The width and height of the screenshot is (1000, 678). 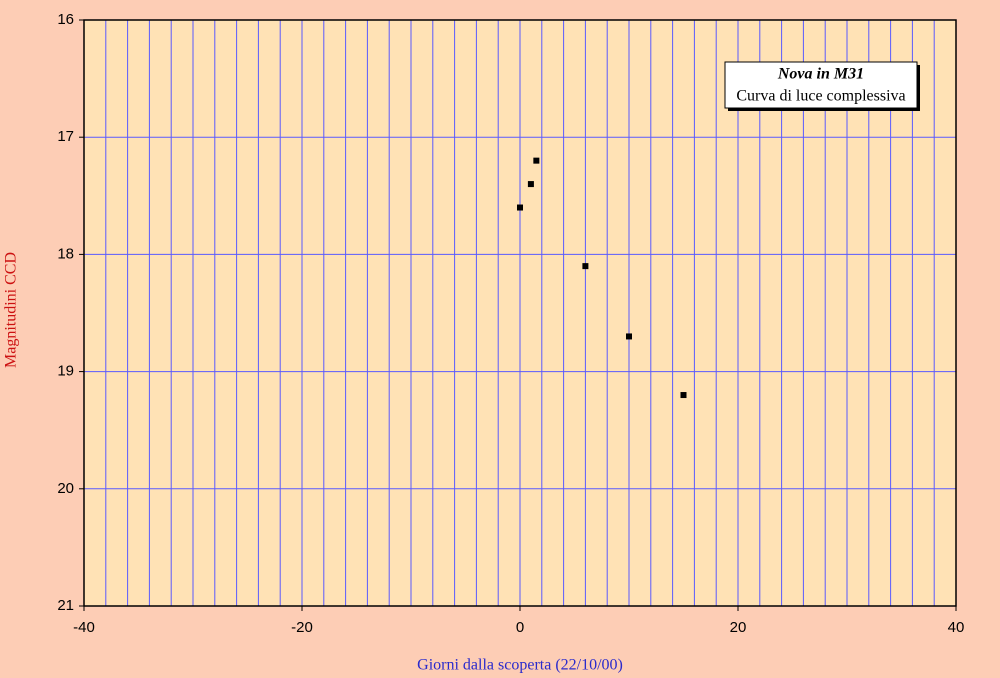 What do you see at coordinates (956, 627) in the screenshot?
I see `x-tick-label: 40` at bounding box center [956, 627].